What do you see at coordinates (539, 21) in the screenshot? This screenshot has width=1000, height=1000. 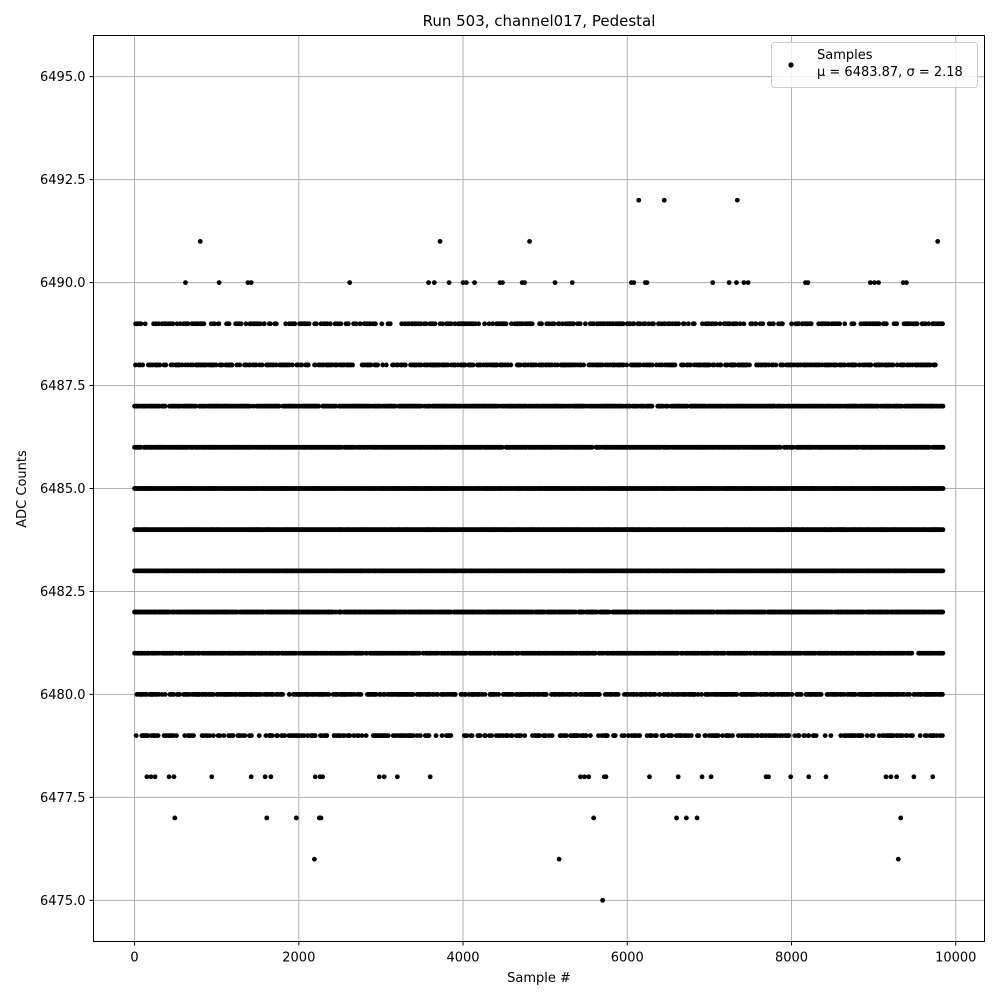 I see `chart-title: Run 503, channel017, Pedestal` at bounding box center [539, 21].